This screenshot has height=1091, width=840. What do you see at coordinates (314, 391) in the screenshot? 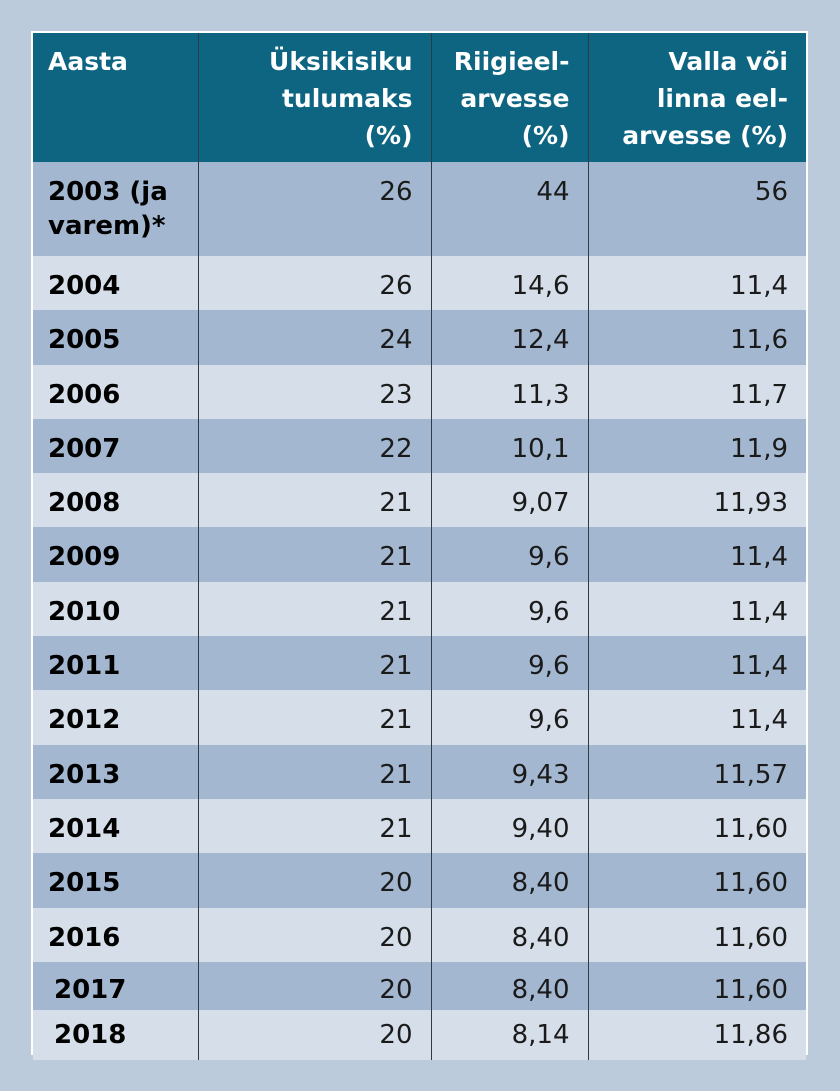
I see `cell-income-tax: 23` at bounding box center [314, 391].